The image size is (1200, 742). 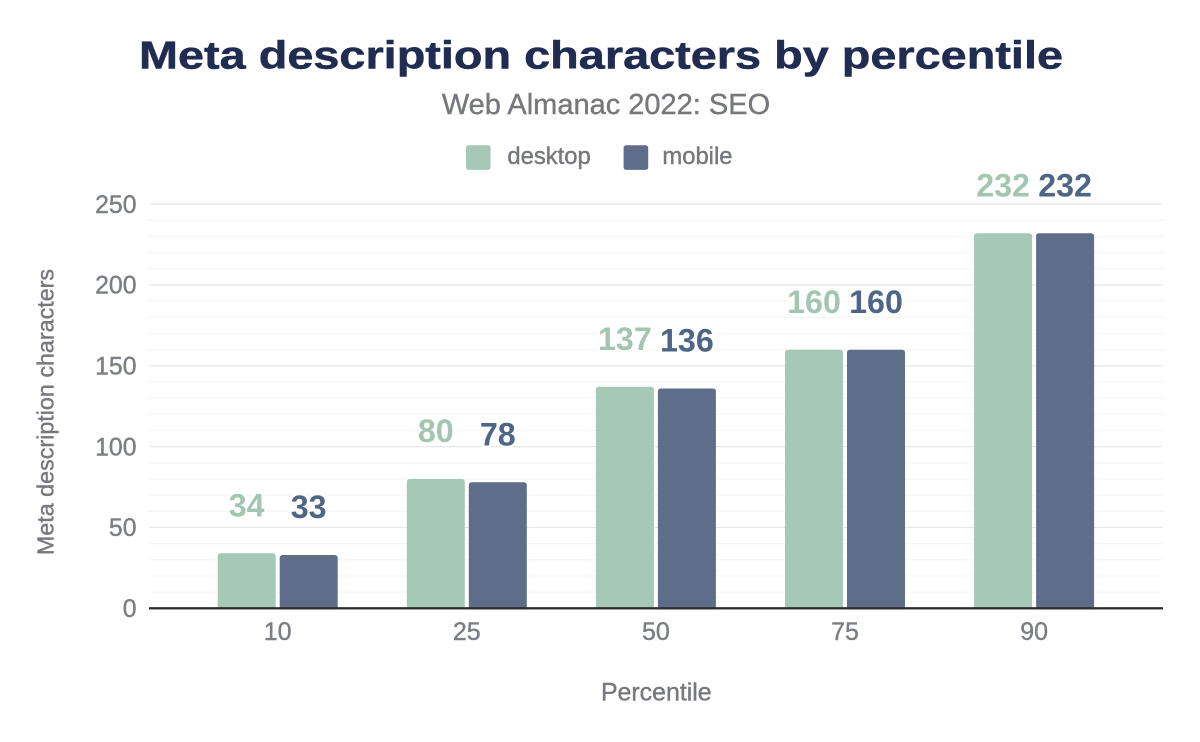 What do you see at coordinates (115, 367) in the screenshot?
I see `svg-text: 150` at bounding box center [115, 367].